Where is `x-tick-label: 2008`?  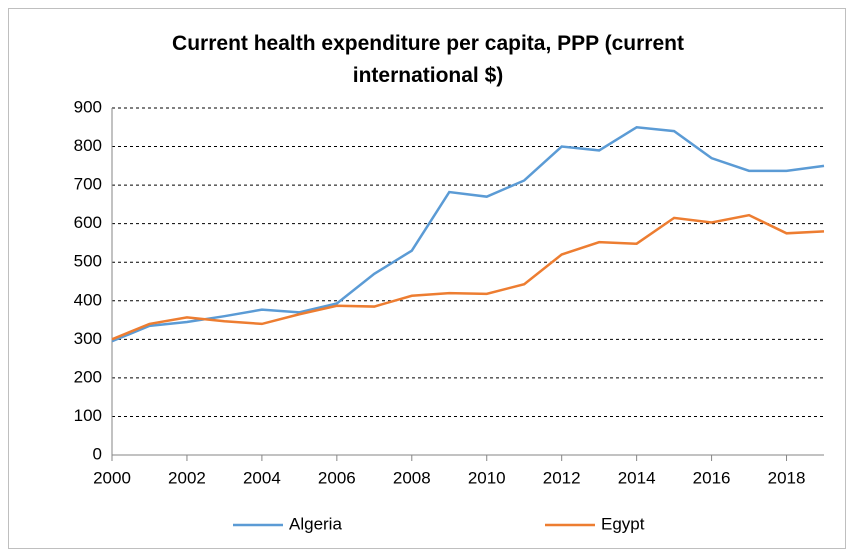
x-tick-label: 2008 is located at coordinates (412, 477).